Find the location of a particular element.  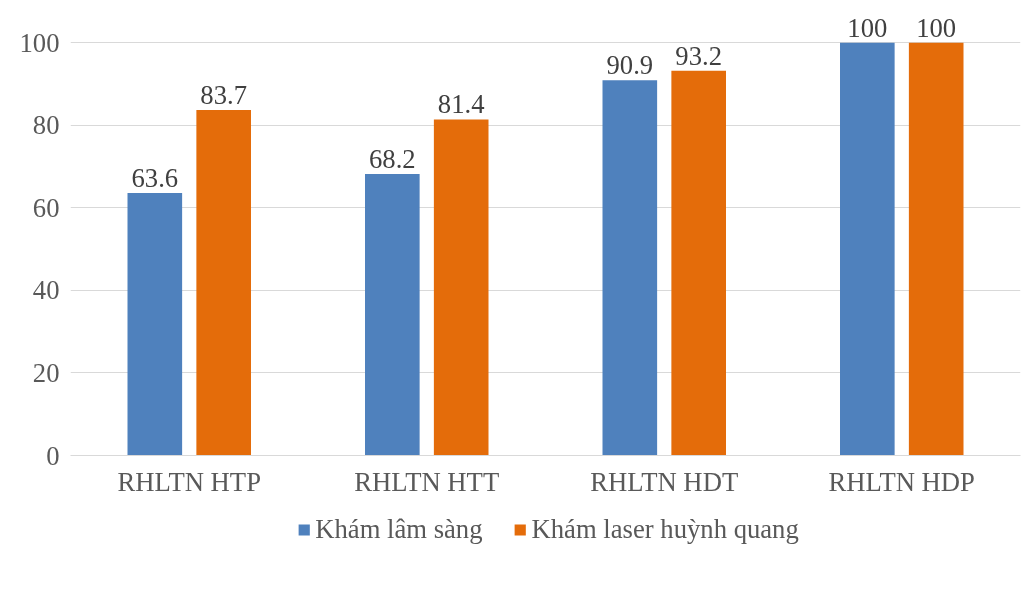

y-tick-label: 60 is located at coordinates (46, 207).